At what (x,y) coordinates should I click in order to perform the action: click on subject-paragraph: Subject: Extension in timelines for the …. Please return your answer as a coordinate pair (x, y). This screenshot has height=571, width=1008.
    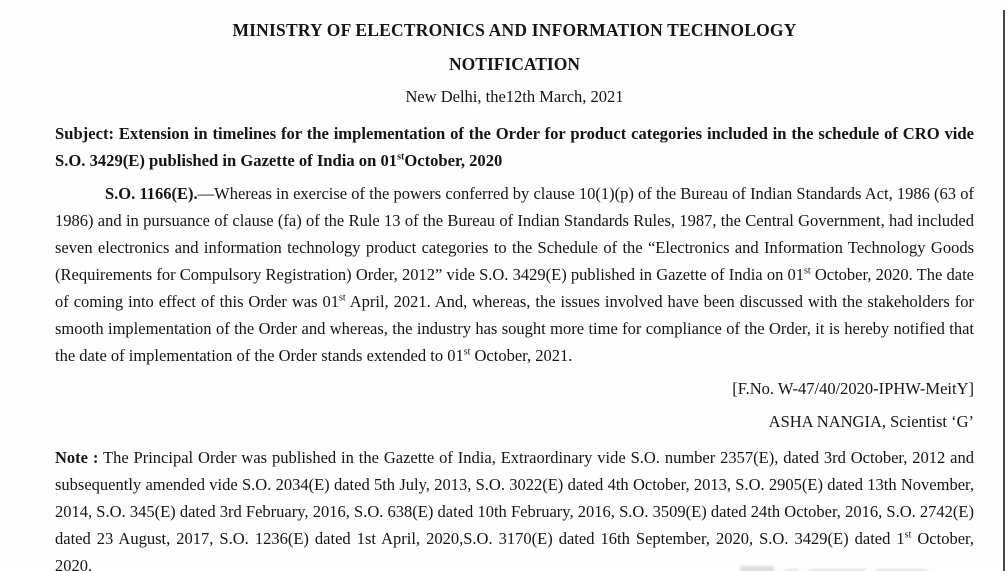
    Looking at the image, I should click on (514, 147).